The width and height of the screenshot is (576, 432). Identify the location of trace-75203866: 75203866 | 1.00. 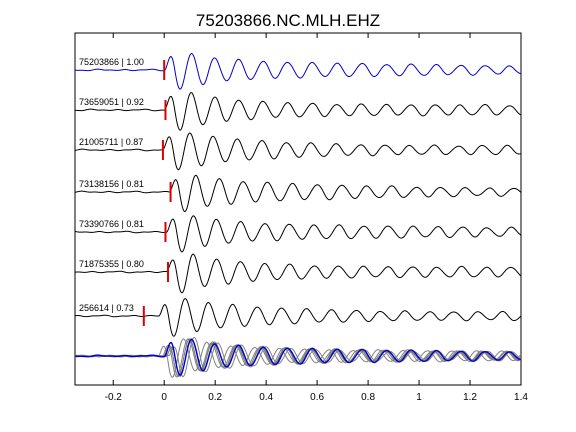
(298, 71).